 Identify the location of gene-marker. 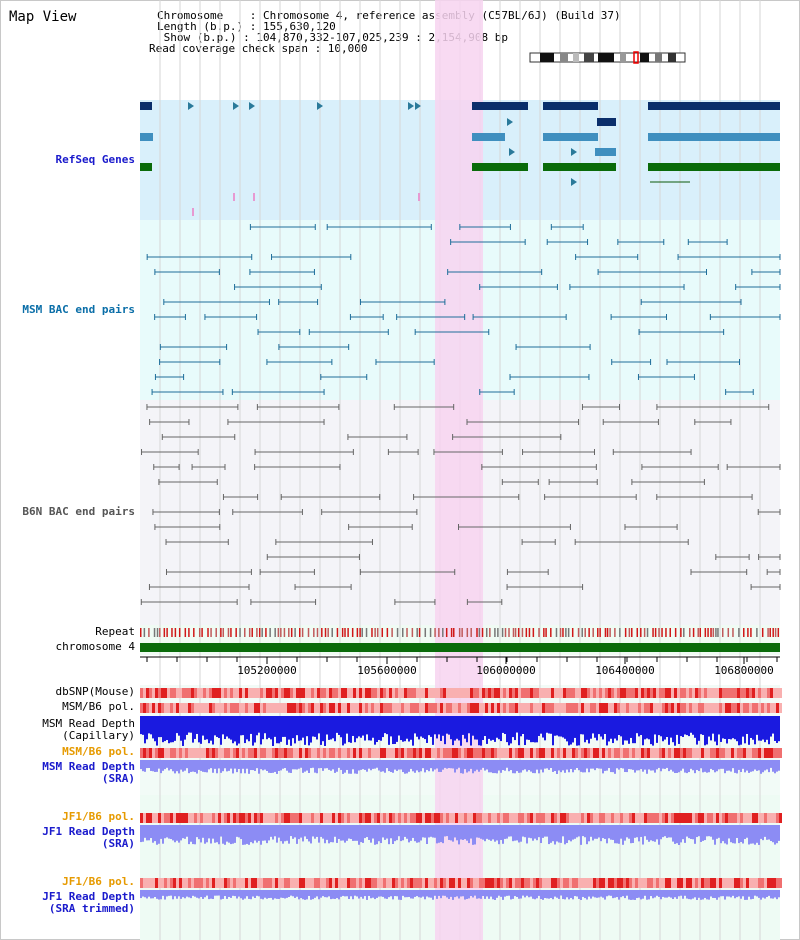
(419, 197).